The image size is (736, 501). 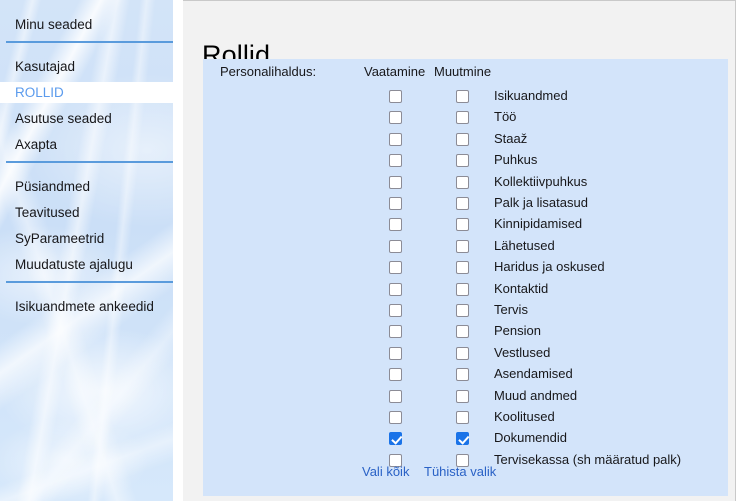 I want to click on sidebar-item-label: SyParameetrid, so click(x=60, y=238).